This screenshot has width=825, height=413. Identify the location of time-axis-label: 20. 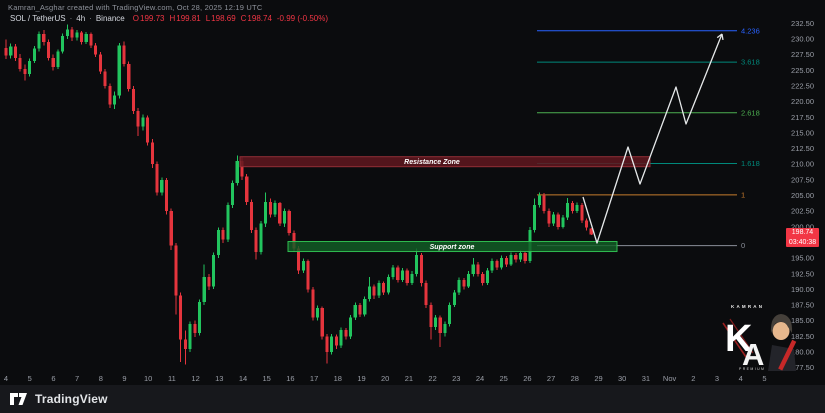
(385, 378).